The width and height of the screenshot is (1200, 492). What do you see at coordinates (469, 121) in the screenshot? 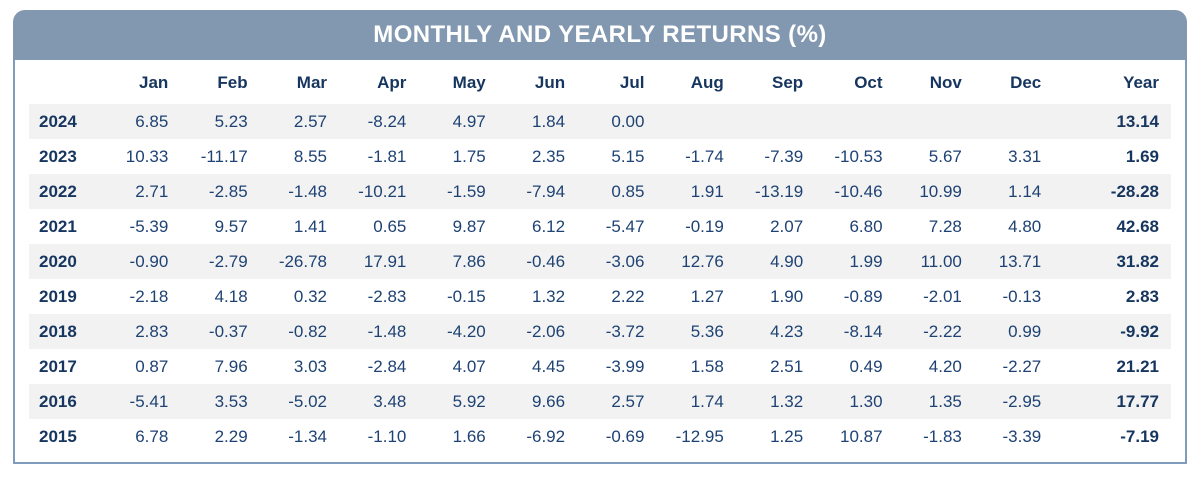
I see `month-return-cell: 4.97` at bounding box center [469, 121].